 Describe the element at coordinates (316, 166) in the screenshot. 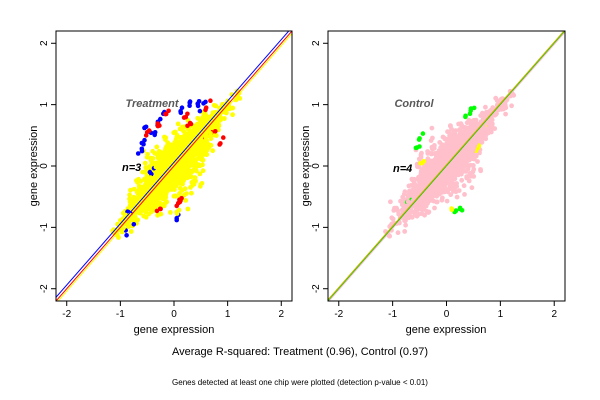

I see `control-y-tick-label: 0` at that location.